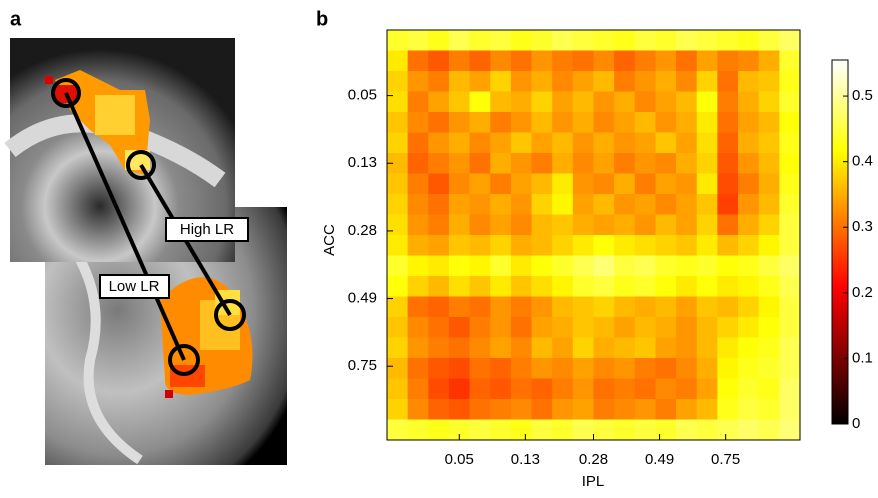 The width and height of the screenshot is (878, 498). I want to click on x-tick-label: 0.28, so click(593, 459).